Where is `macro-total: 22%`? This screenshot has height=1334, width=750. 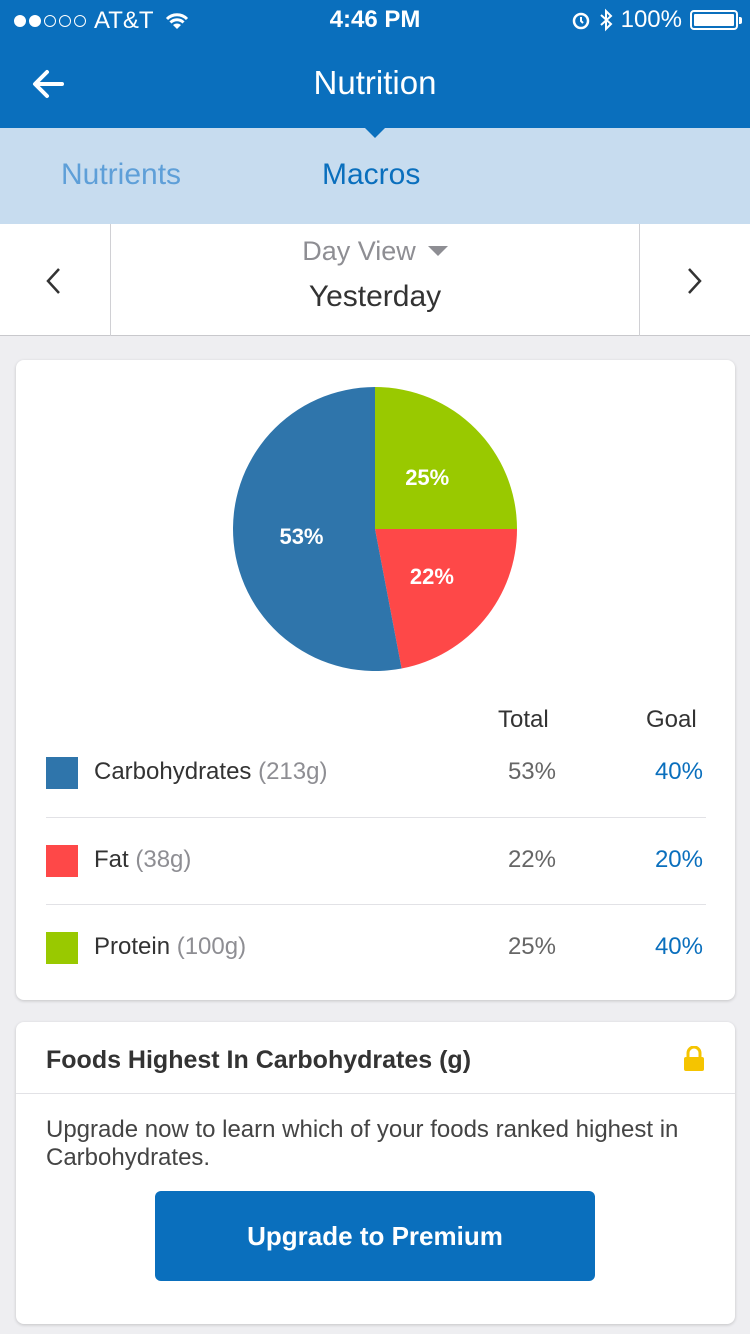 macro-total: 22% is located at coordinates (531, 859).